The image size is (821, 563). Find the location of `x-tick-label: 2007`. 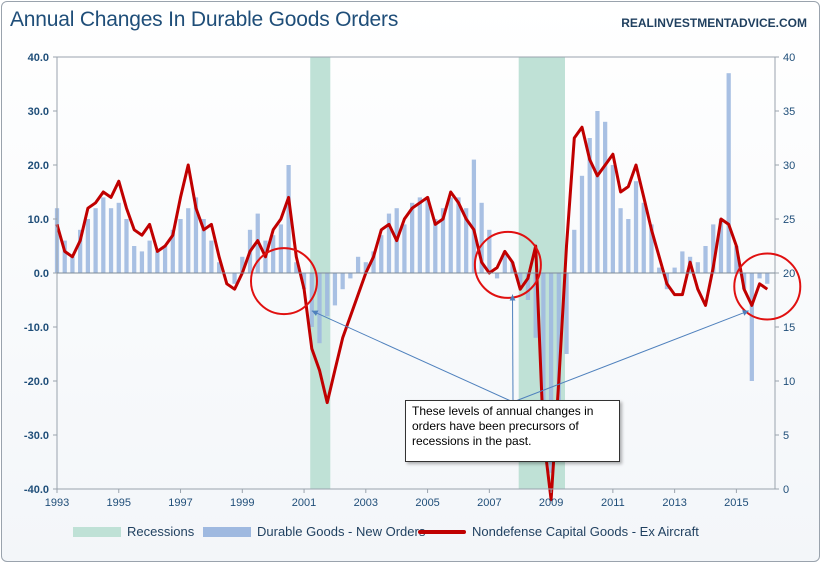

x-tick-label: 2007 is located at coordinates (489, 503).